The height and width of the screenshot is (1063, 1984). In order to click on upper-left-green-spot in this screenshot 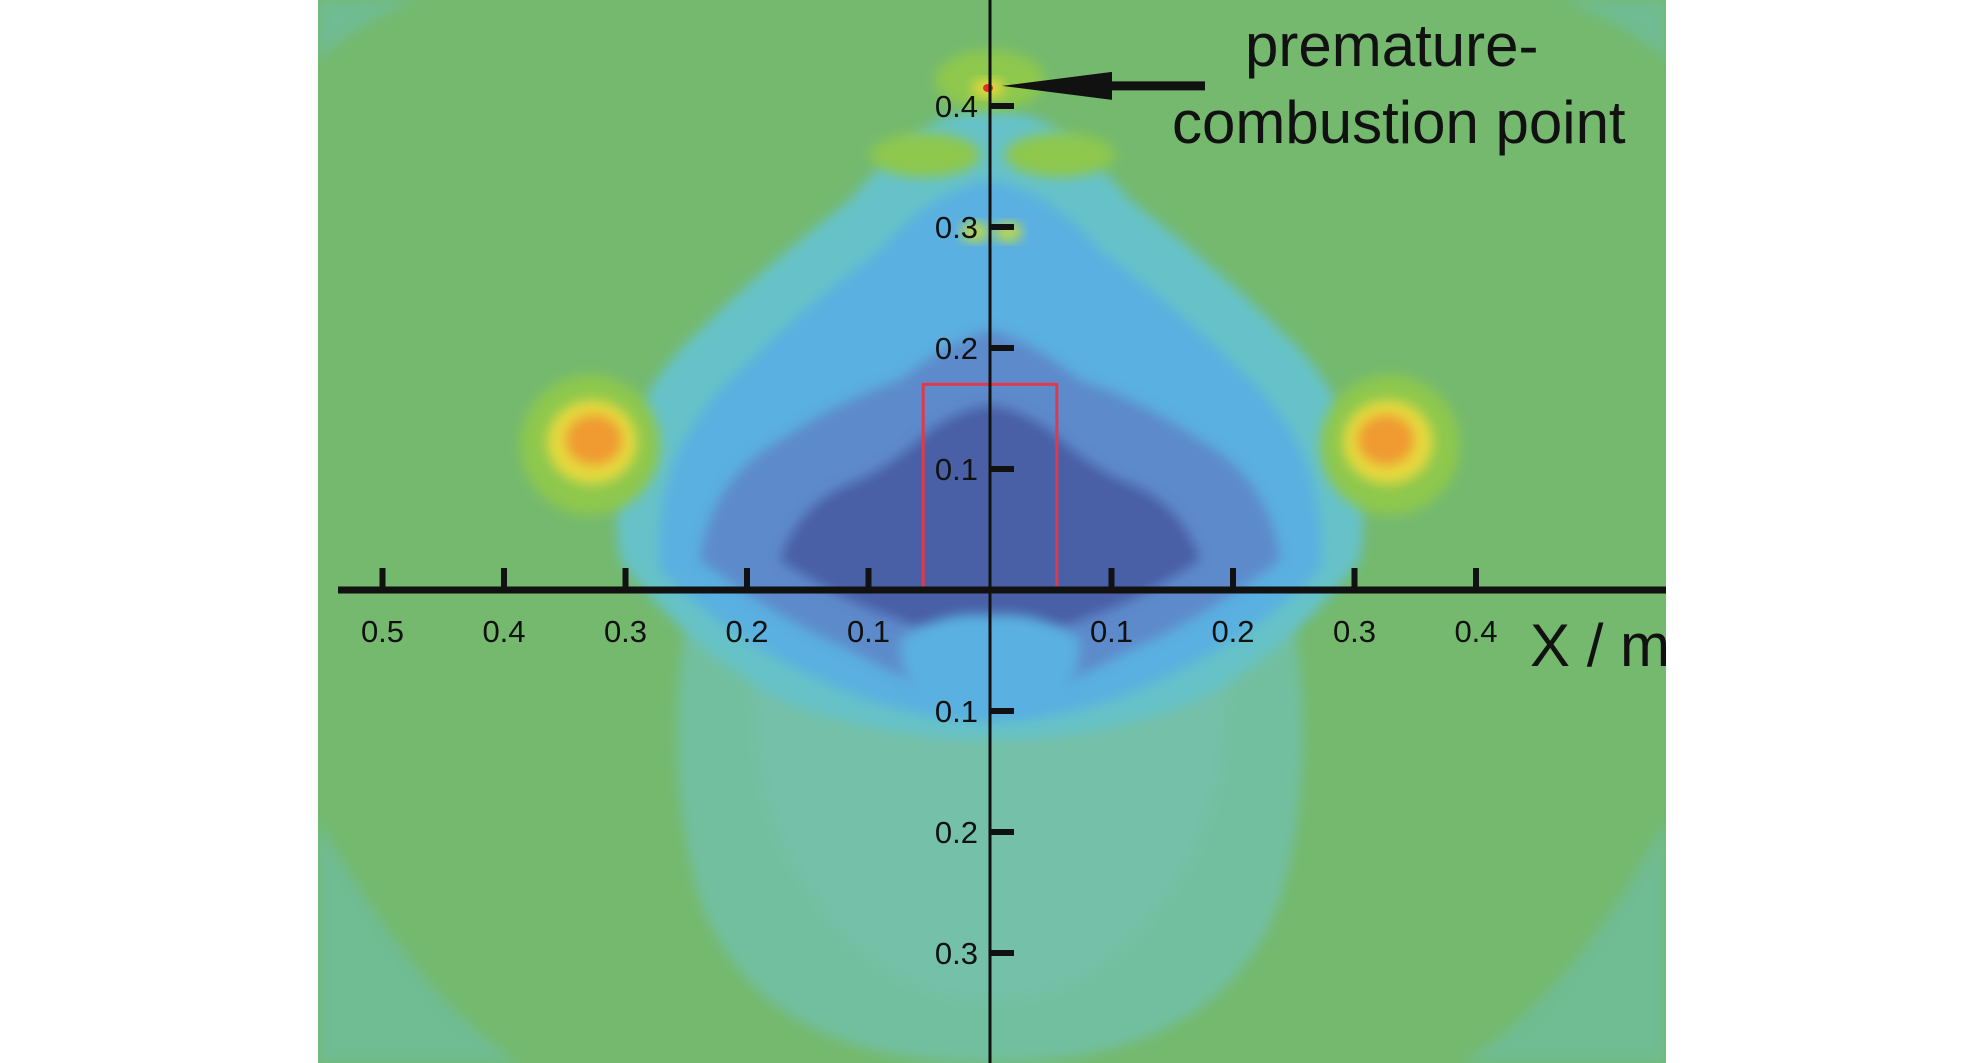, I will do `click(925, 155)`.